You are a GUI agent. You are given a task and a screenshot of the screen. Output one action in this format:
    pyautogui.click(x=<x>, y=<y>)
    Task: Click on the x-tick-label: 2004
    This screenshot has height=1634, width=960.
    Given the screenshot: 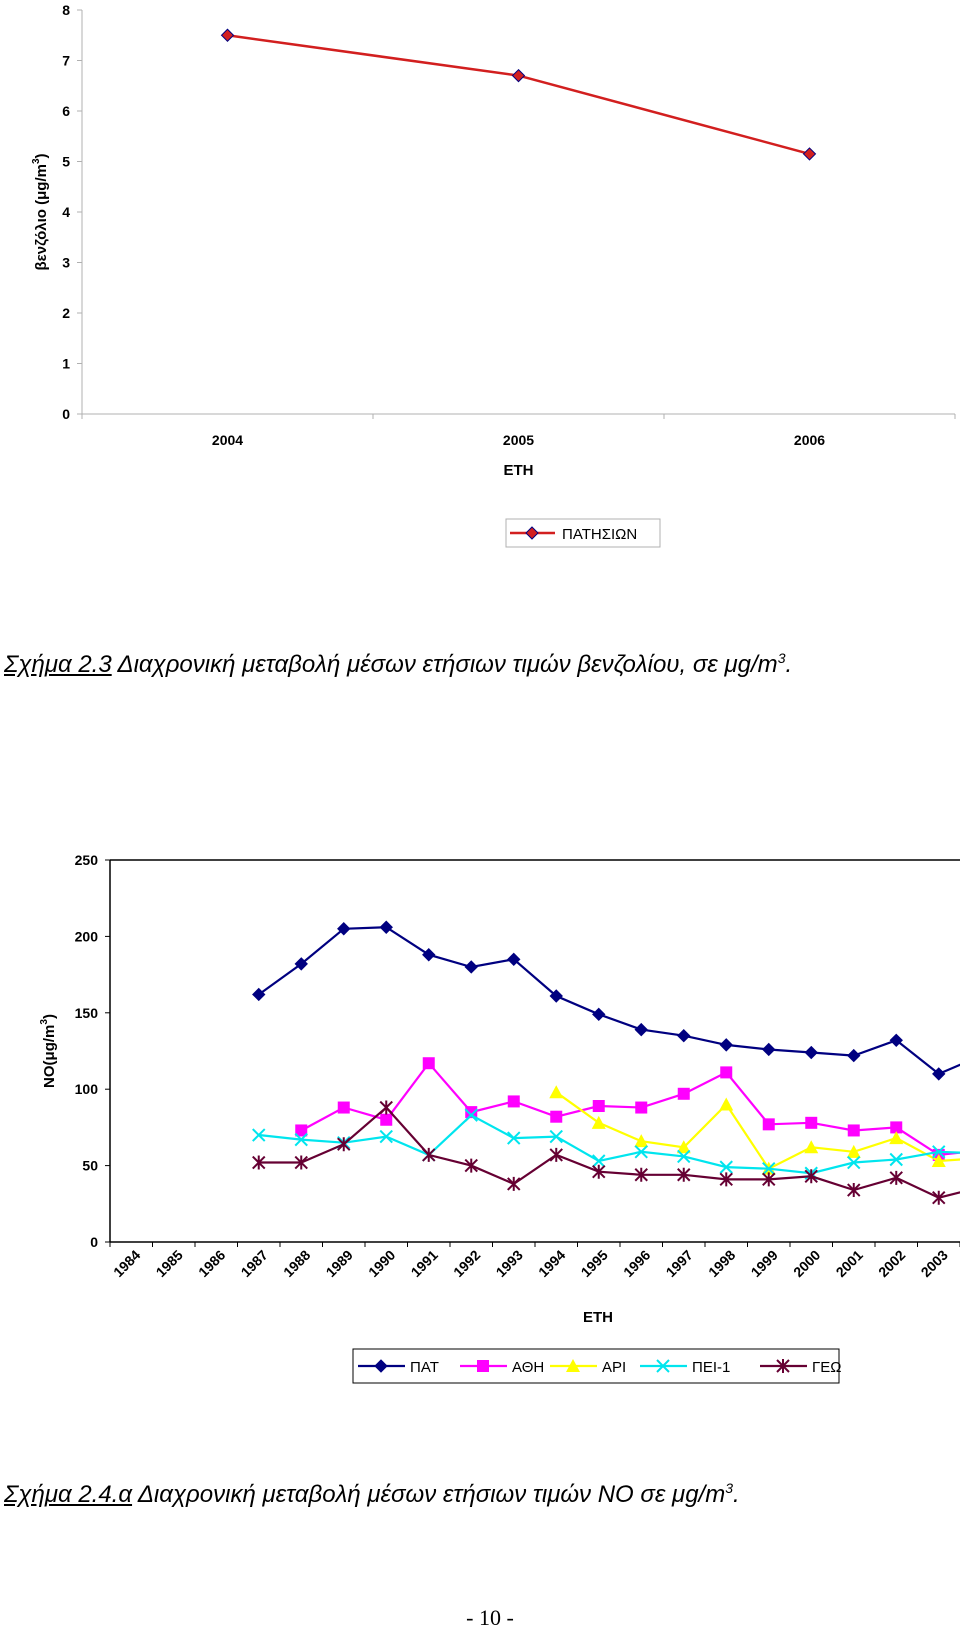 What is the action you would take?
    pyautogui.click(x=227, y=440)
    